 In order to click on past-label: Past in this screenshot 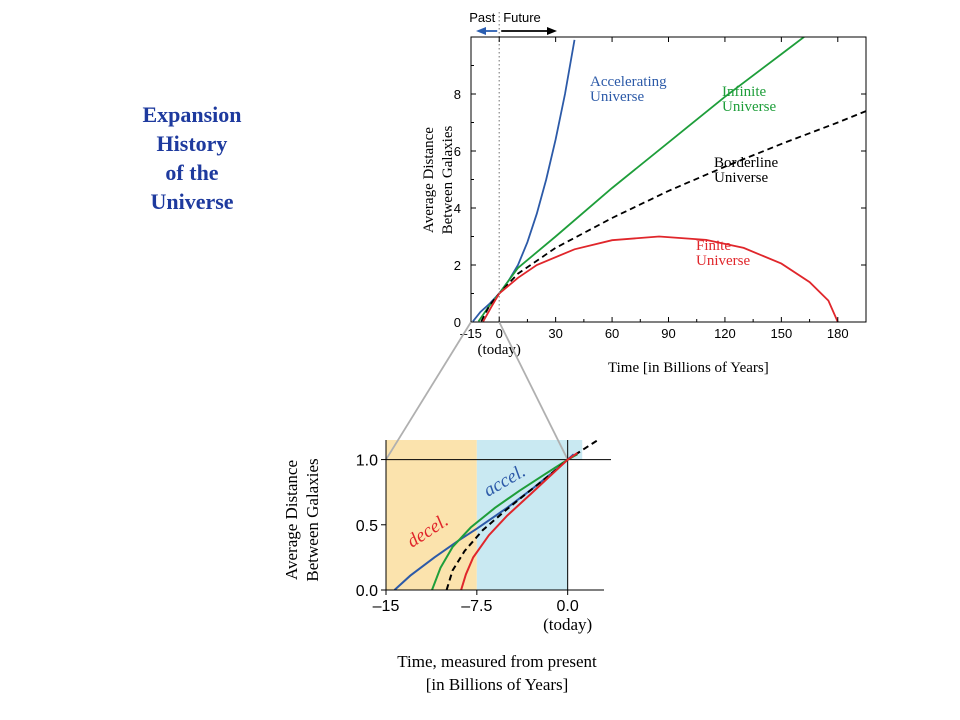, I will do `click(482, 17)`.